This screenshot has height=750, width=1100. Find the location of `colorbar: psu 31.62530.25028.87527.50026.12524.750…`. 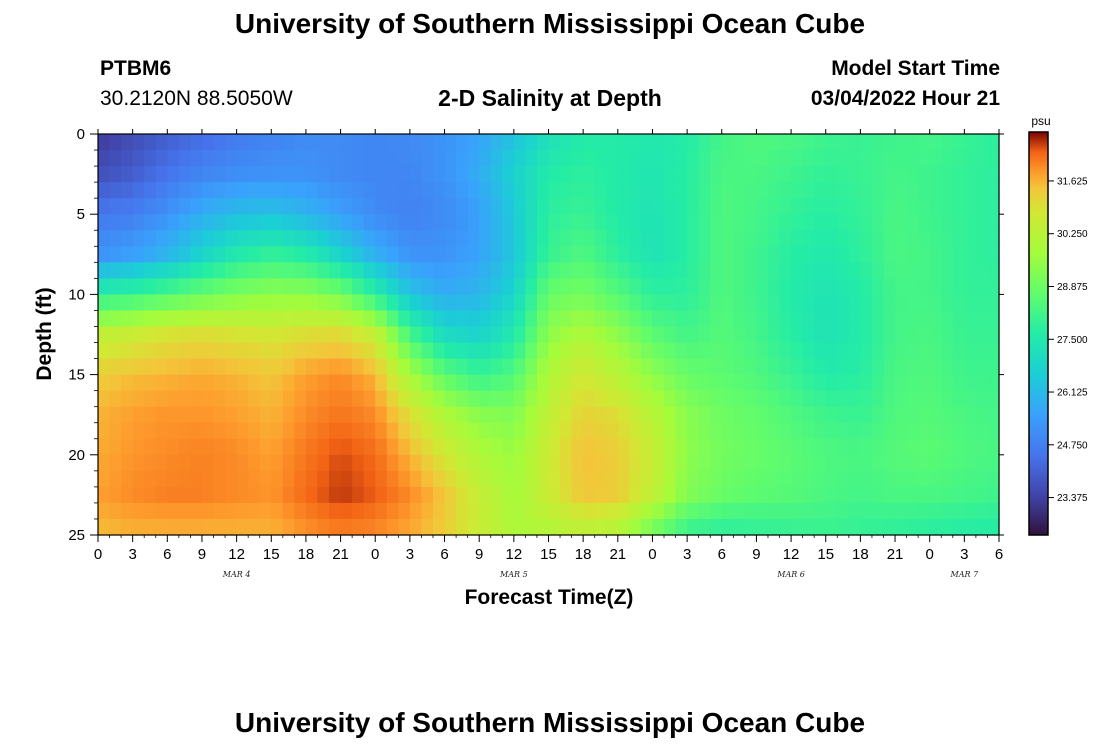

colorbar: psu 31.62530.25028.87527.50026.12524.750… is located at coordinates (1058, 325).